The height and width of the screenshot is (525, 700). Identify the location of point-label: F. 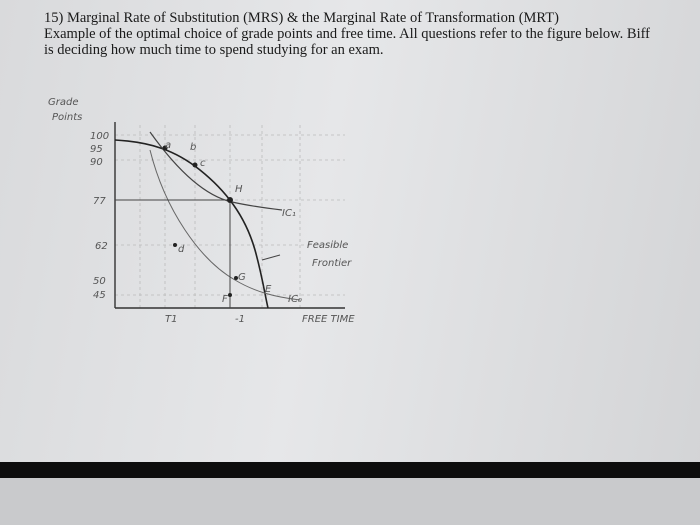
(225, 299).